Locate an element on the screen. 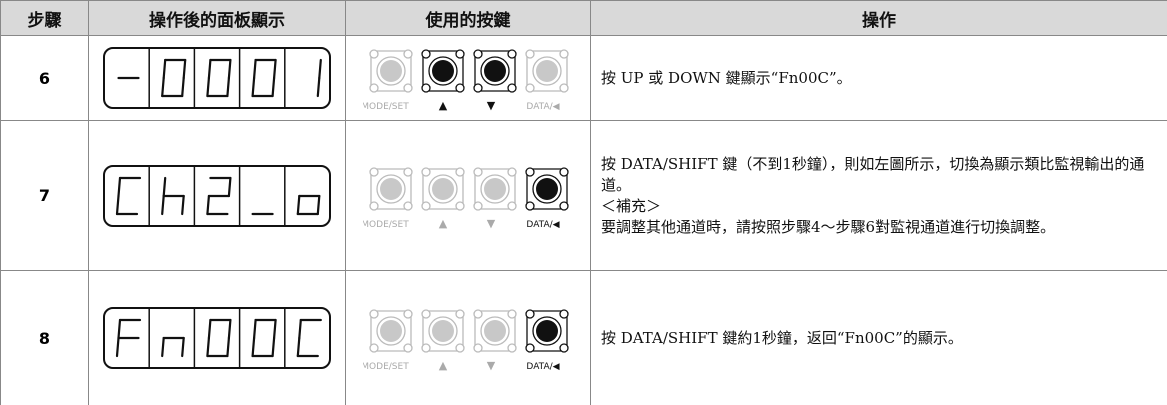 This screenshot has height=405, width=1167. operation-text: 要調整其他通道時，請按照步驟4～步驟6對監視通道進行切換調整。 is located at coordinates (828, 226).